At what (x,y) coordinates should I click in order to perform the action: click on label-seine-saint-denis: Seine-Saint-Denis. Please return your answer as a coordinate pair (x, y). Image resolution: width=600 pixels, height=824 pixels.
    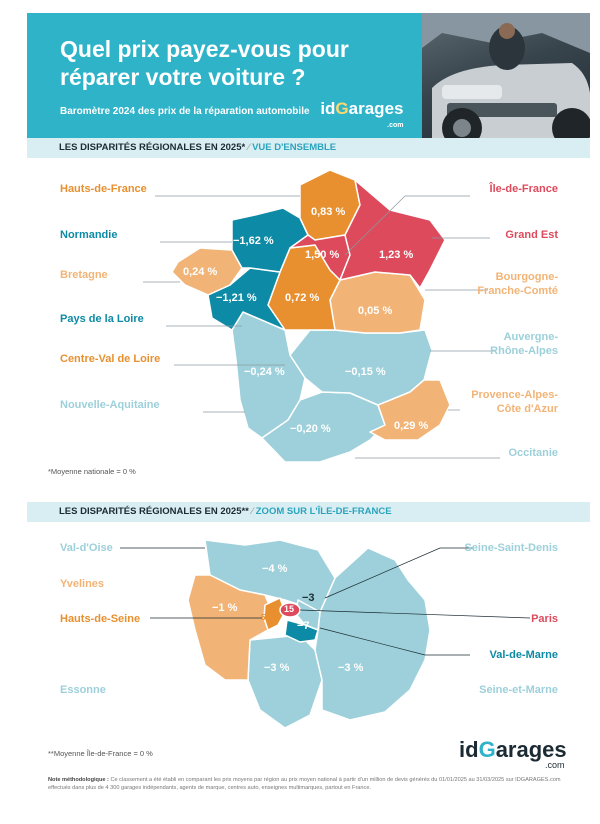
    Looking at the image, I should click on (511, 548).